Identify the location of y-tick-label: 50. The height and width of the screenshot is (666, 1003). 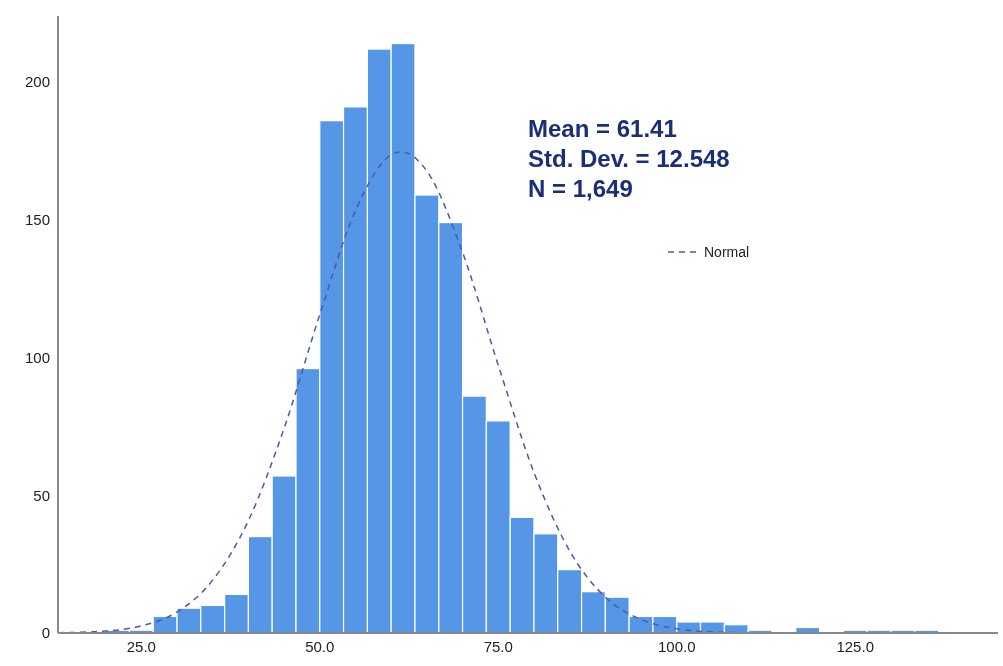
(41, 495).